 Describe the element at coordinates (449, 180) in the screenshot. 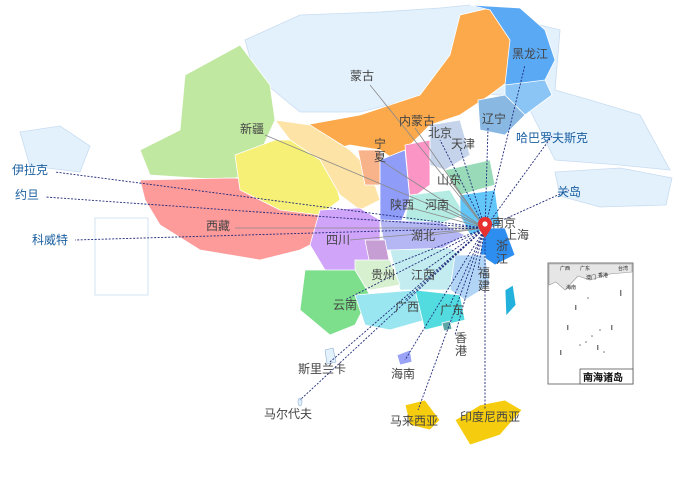

I see `label-shandong: 山东` at that location.